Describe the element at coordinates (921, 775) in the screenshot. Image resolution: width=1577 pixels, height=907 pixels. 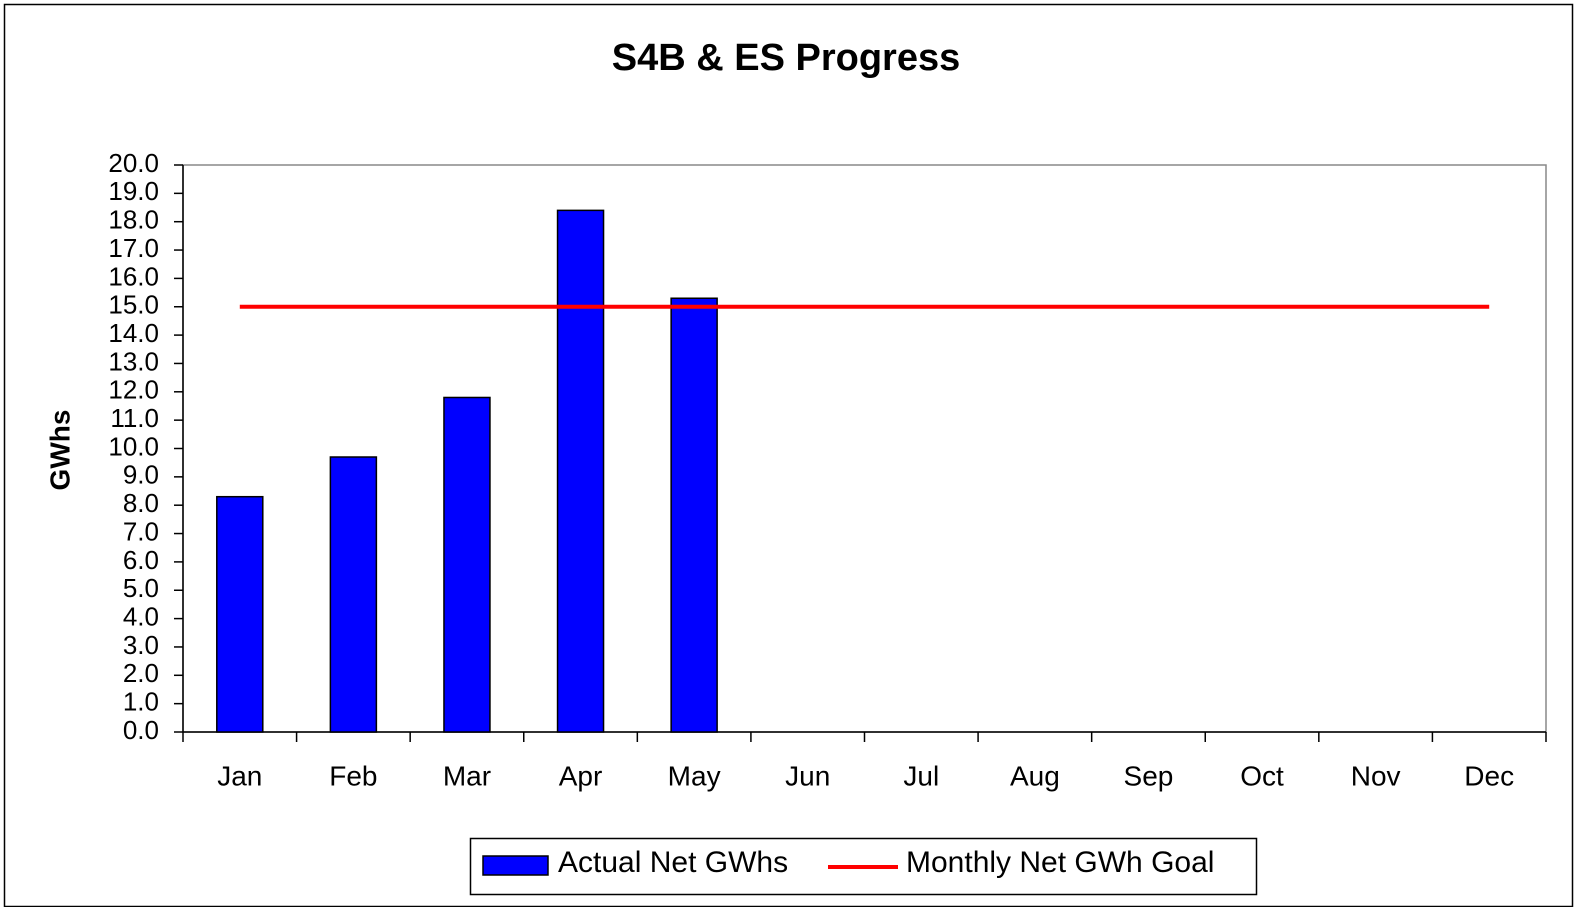
I see `x-tick-label: Jul` at that location.